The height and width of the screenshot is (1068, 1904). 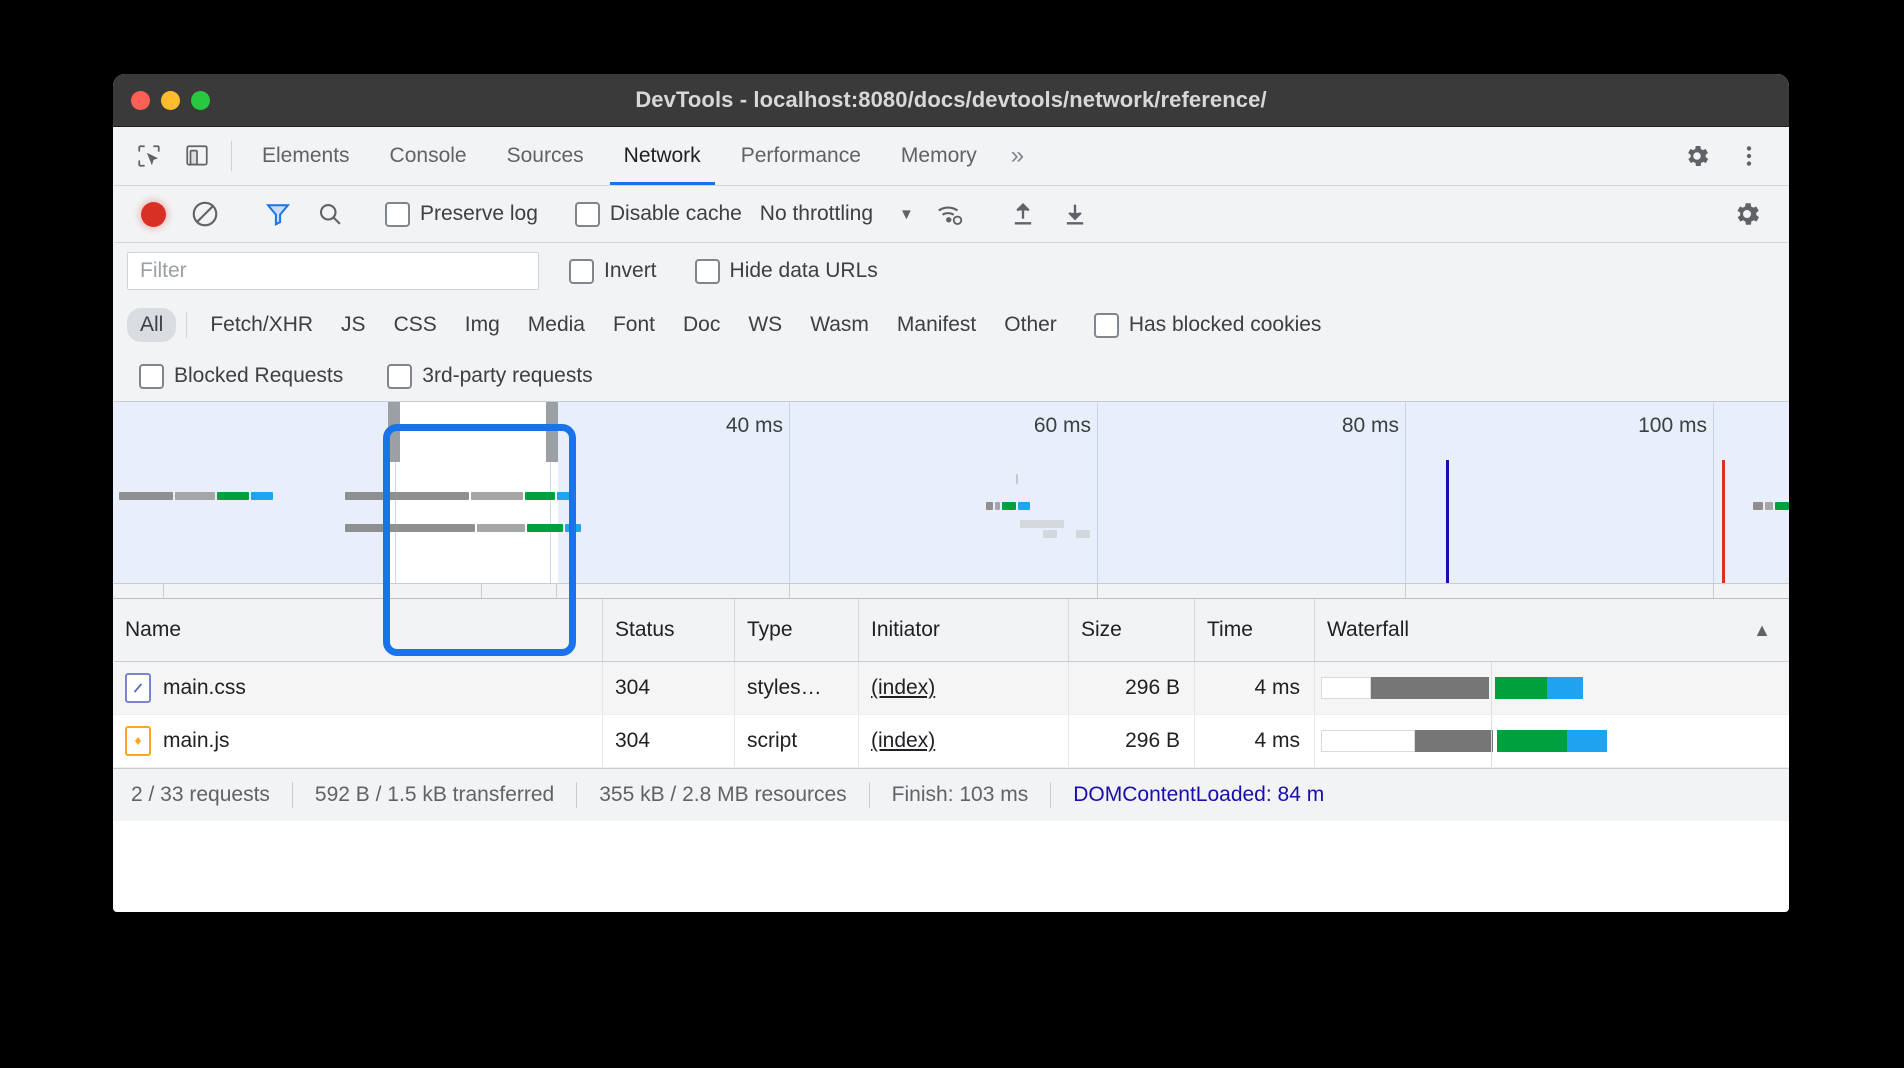 What do you see at coordinates (149, 156) in the screenshot?
I see `inspect-element-icon` at bounding box center [149, 156].